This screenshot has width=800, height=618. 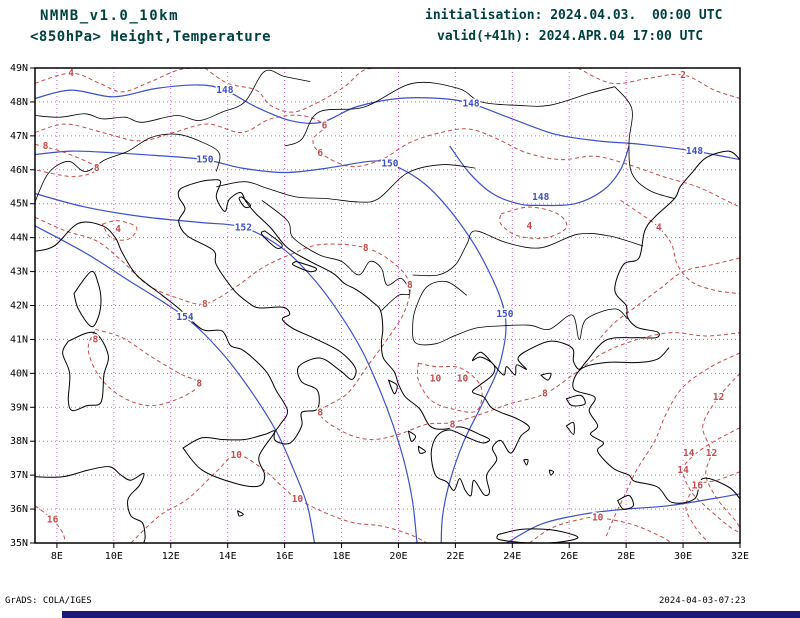 What do you see at coordinates (110, 16) in the screenshot?
I see `model-name: NMMB_v1.0_10km` at bounding box center [110, 16].